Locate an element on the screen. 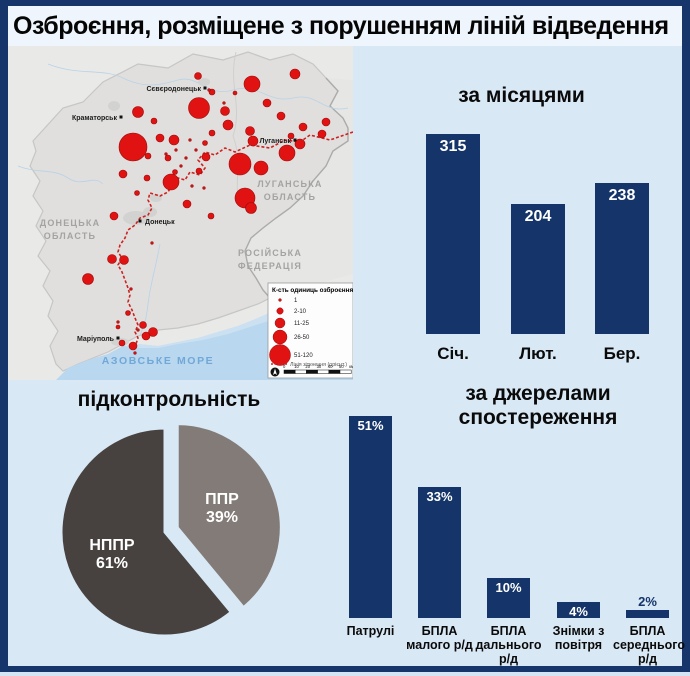 This screenshot has width=690, height=676. urban-areas is located at coordinates (207, 212).